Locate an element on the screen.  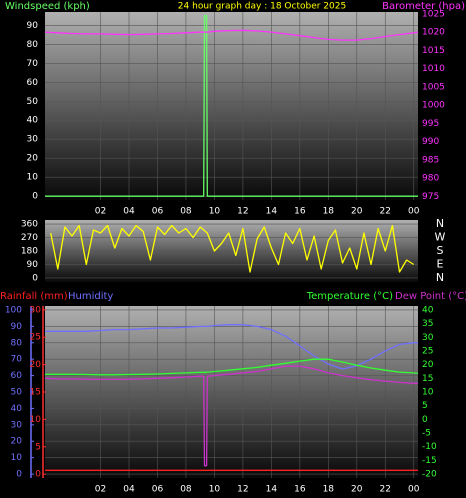
y2-tick-label: 1020 is located at coordinates (433, 33).